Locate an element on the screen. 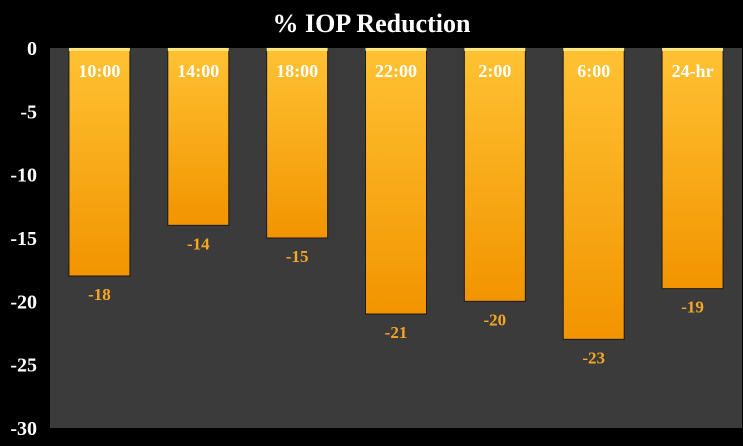  y-tick-label: -25 is located at coordinates (23, 366).